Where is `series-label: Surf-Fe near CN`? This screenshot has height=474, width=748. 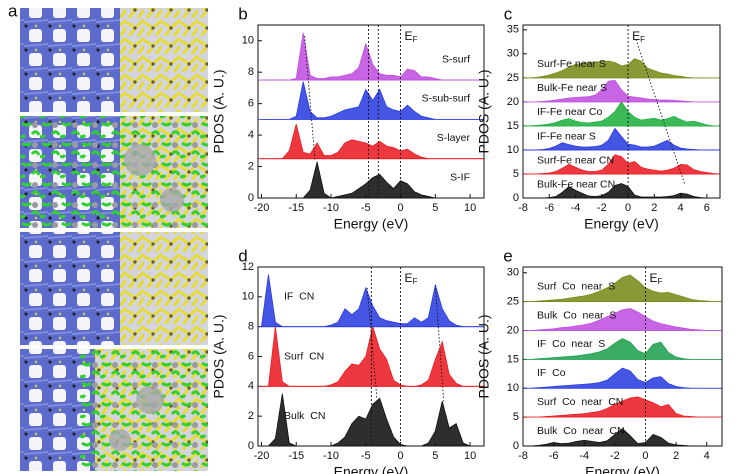
series-label: Surf-Fe near CN is located at coordinates (575, 160).